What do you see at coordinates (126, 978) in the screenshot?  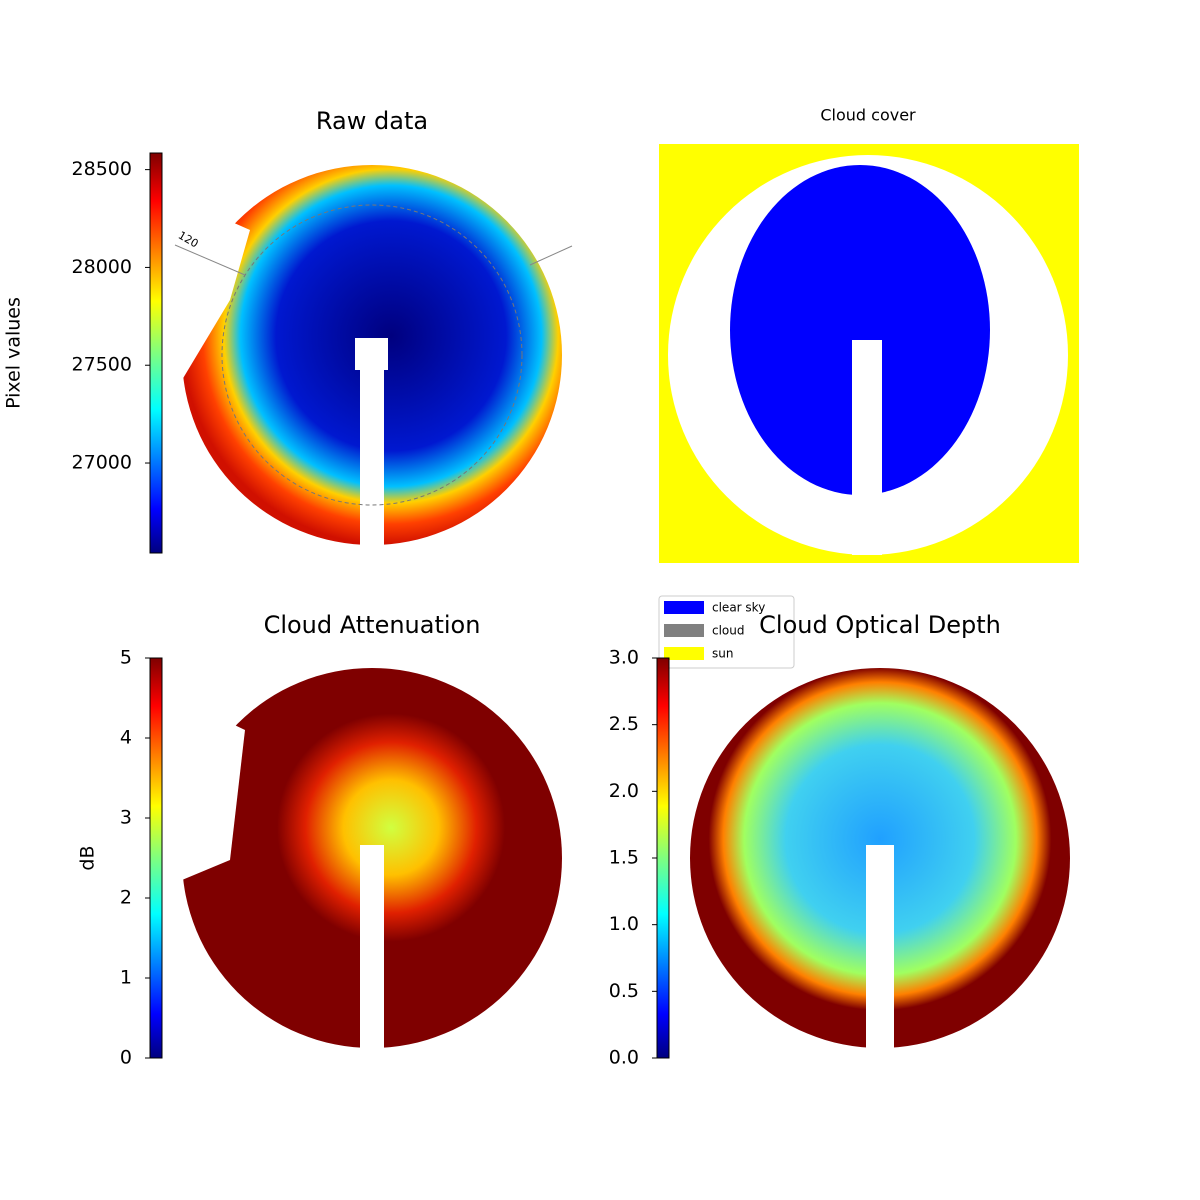 I see `colorbar-tick-label: 1` at bounding box center [126, 978].